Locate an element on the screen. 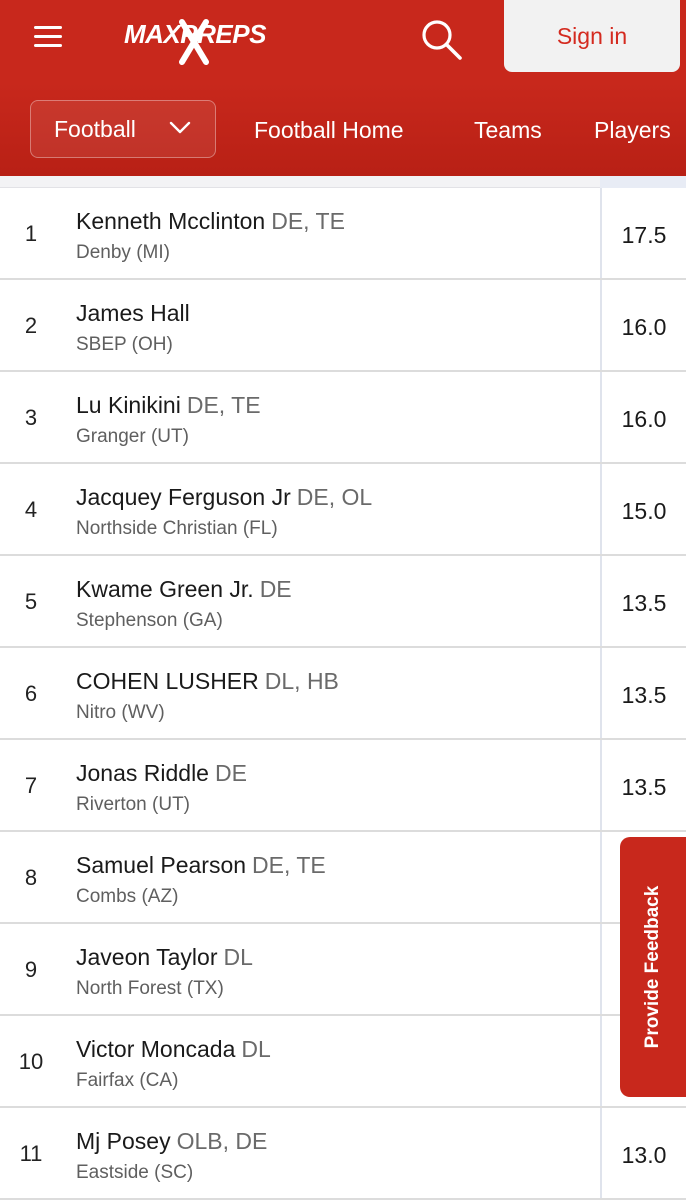  player-name: Jonas Riddle is located at coordinates (142, 773).